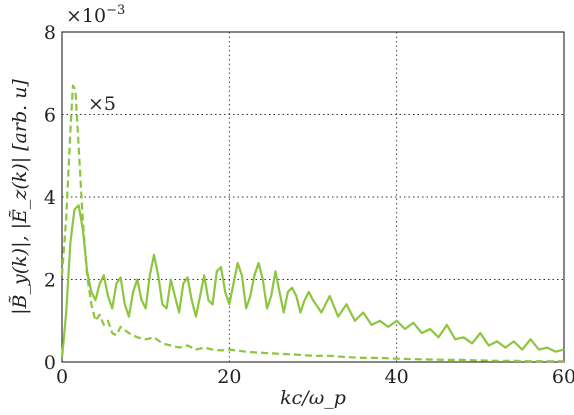 The image size is (574, 415). What do you see at coordinates (20, 197) in the screenshot?
I see `y-axis-label: |B̃_y(k)|, |Ẽ_z(k)| [arb. u]` at bounding box center [20, 197].